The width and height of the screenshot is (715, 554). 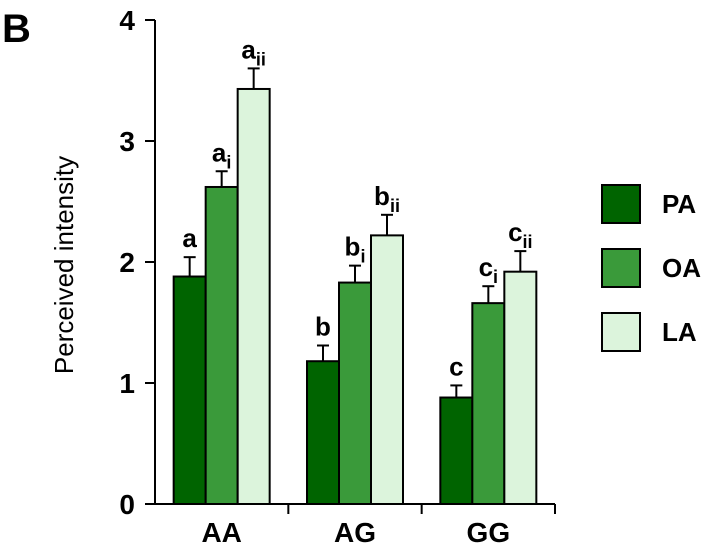 What do you see at coordinates (355, 249) in the screenshot?
I see `bar-significance-label: bi` at bounding box center [355, 249].